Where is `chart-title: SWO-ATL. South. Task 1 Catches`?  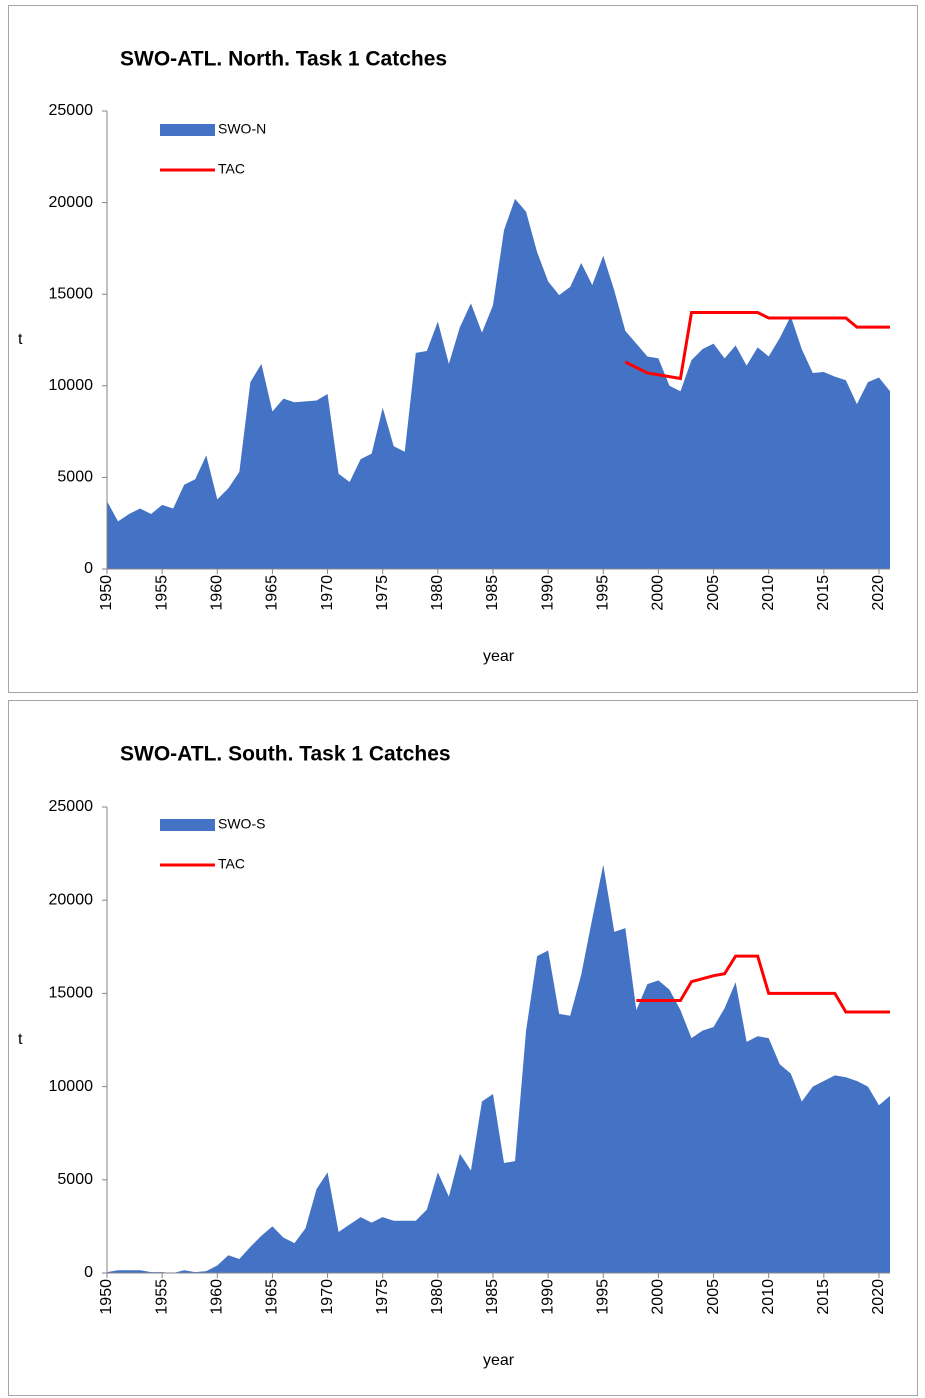 chart-title: SWO-ATL. South. Task 1 Catches is located at coordinates (285, 754).